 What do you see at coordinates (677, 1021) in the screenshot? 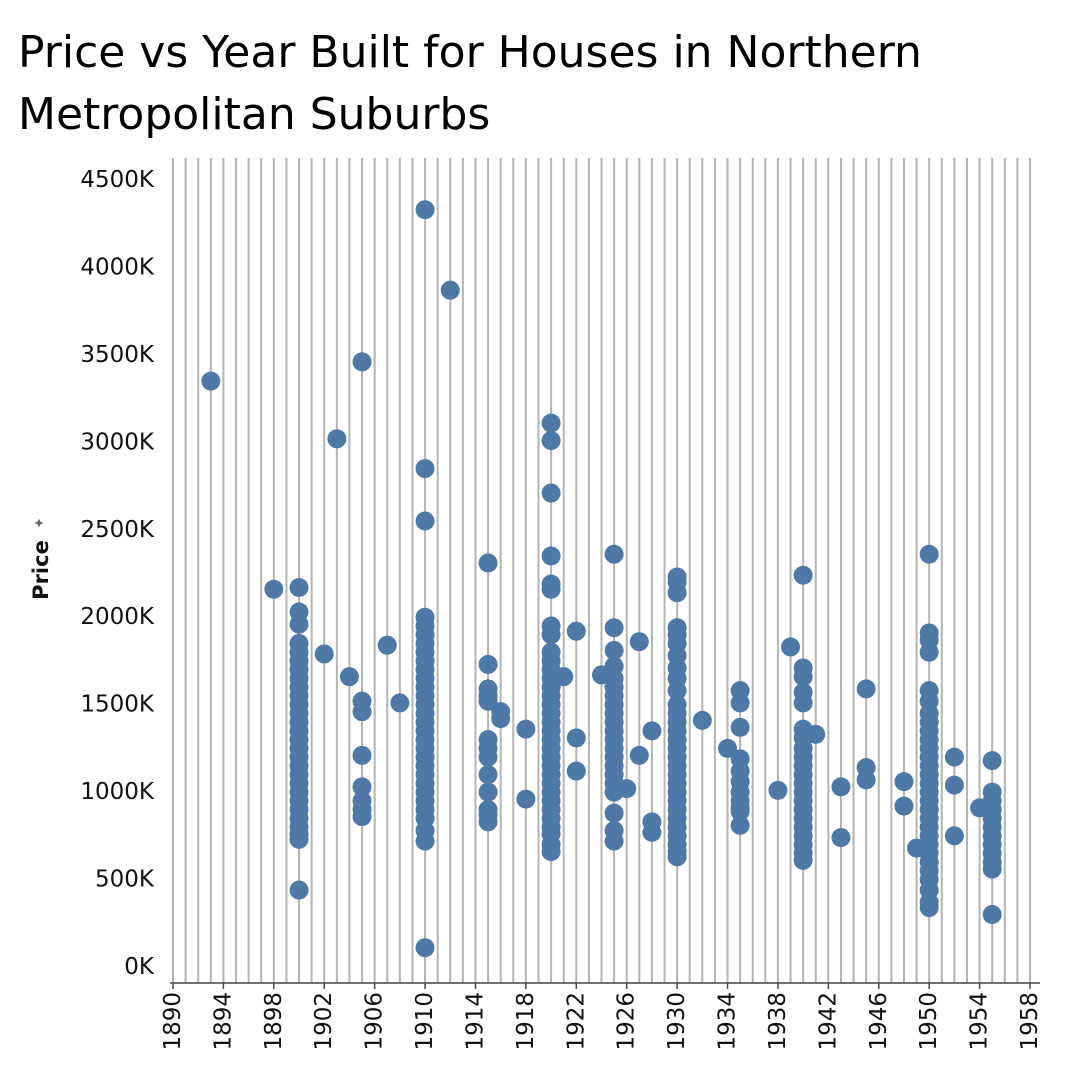
I see `x-tick-label: 1930` at bounding box center [677, 1021].